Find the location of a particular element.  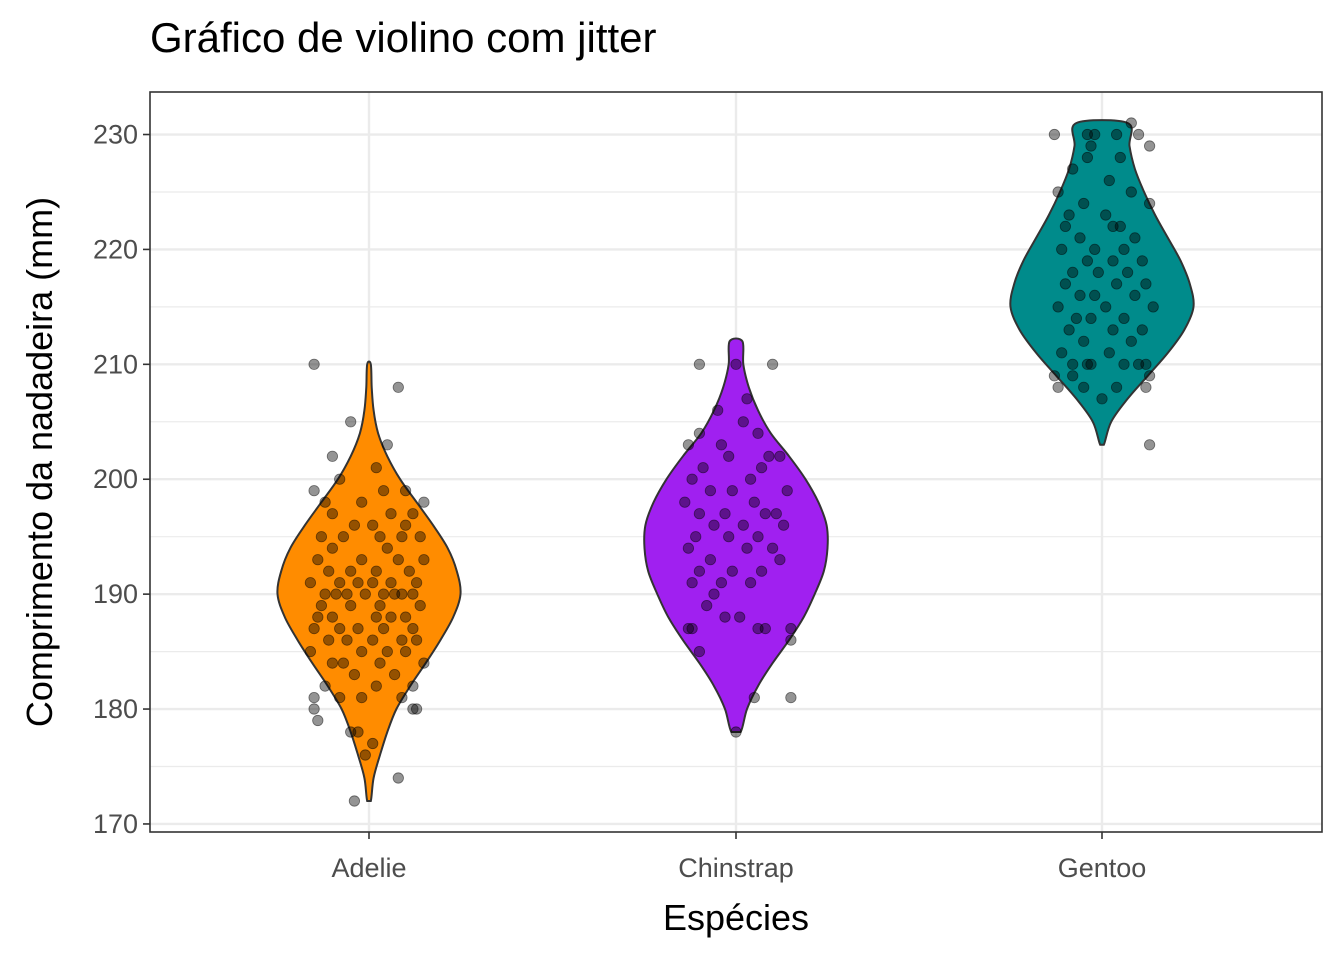

y-tick-label: 180 is located at coordinates (115, 709).